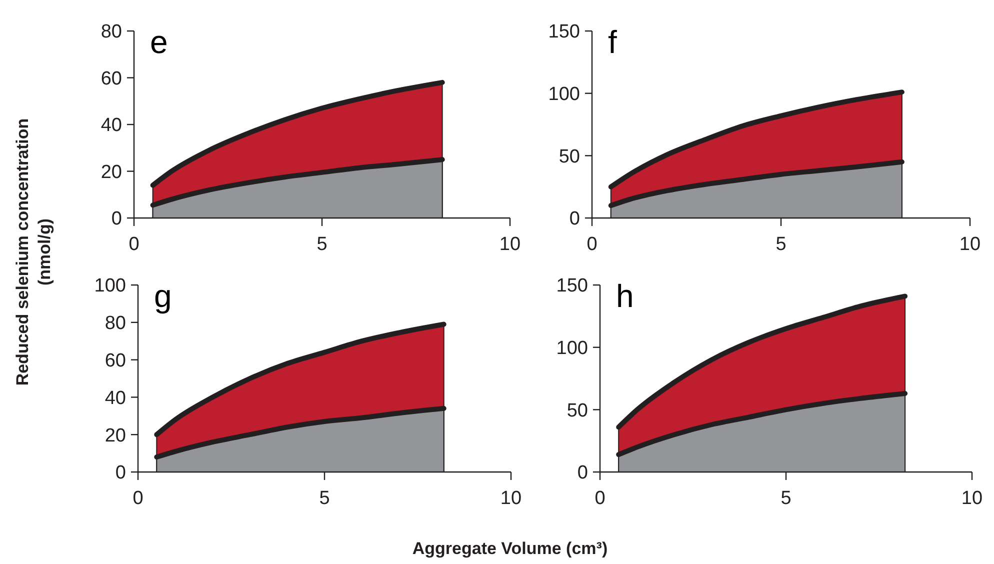 This screenshot has height=564, width=994. Describe the element at coordinates (159, 42) in the screenshot. I see `chart-title: e` at that location.